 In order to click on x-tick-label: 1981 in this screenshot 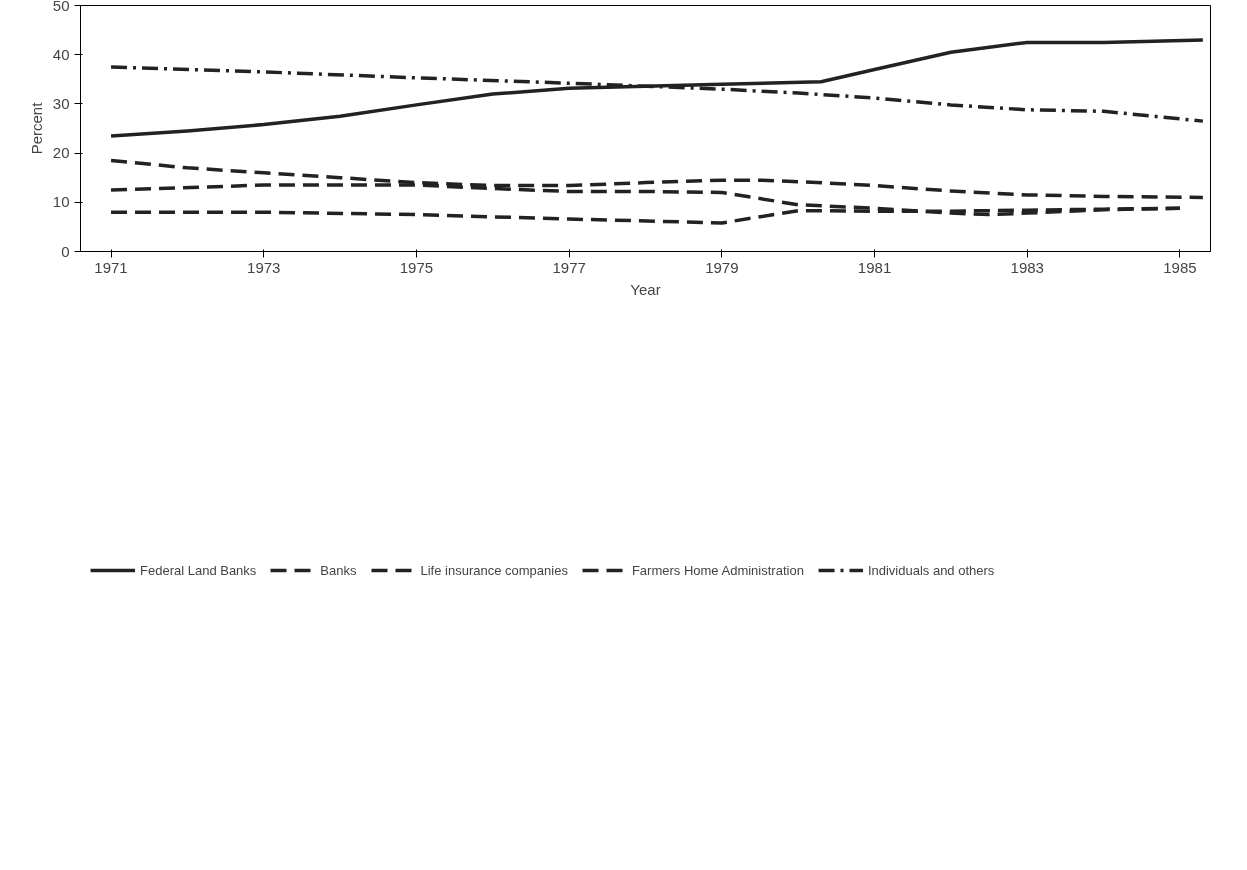, I will do `click(874, 267)`.